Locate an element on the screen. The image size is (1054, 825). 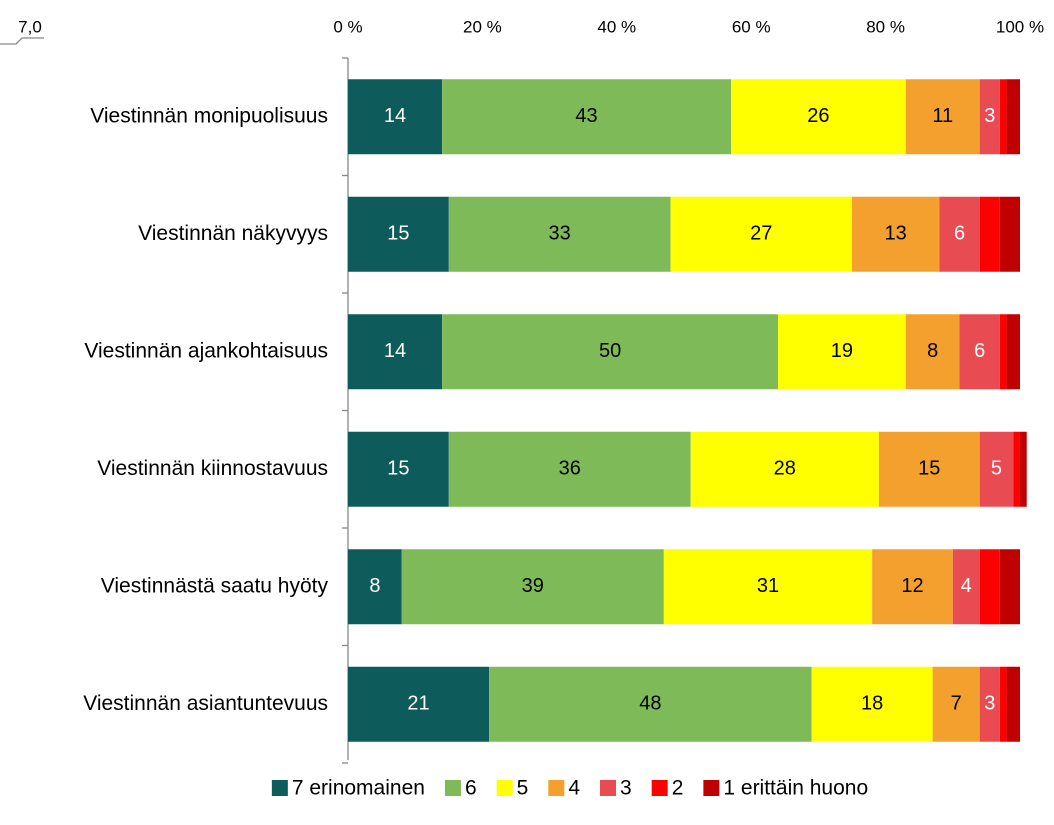
data-label: 27 is located at coordinates (761, 234).